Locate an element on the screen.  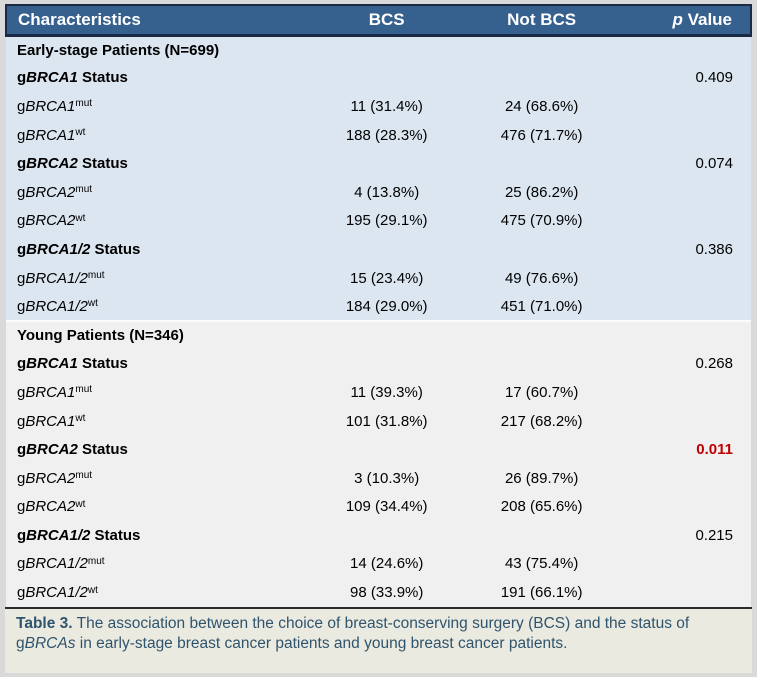
not-bcs-value: 24 (68.6%) is located at coordinates (541, 106).